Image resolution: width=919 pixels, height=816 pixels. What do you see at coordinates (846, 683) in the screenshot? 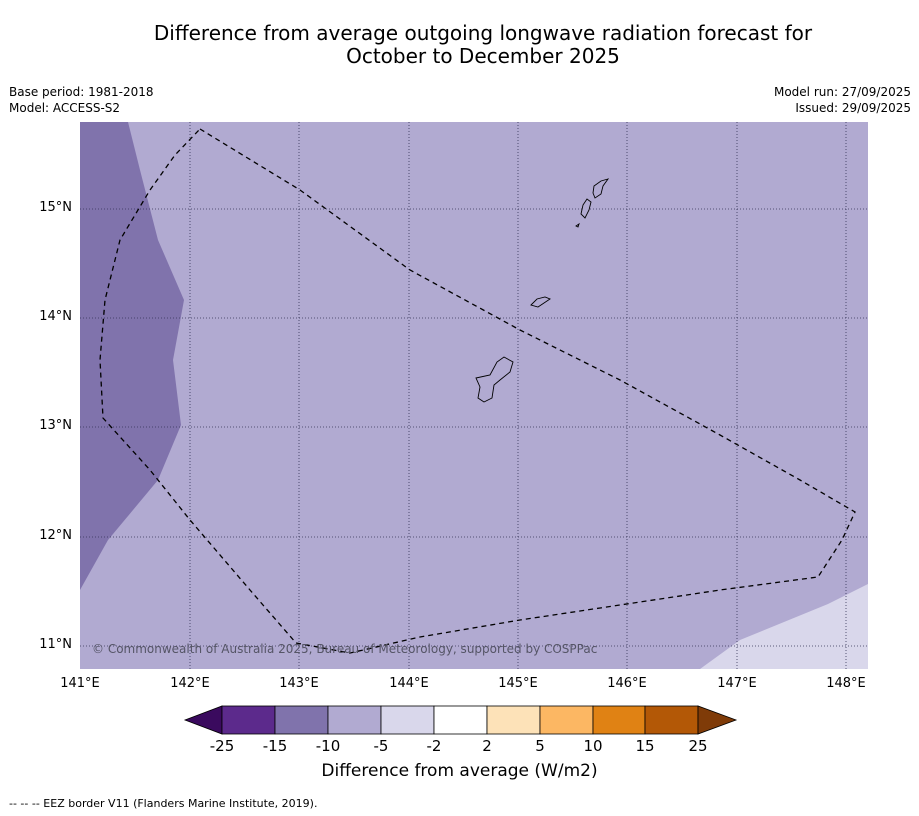
I see `lon-label: 148°E` at bounding box center [846, 683].